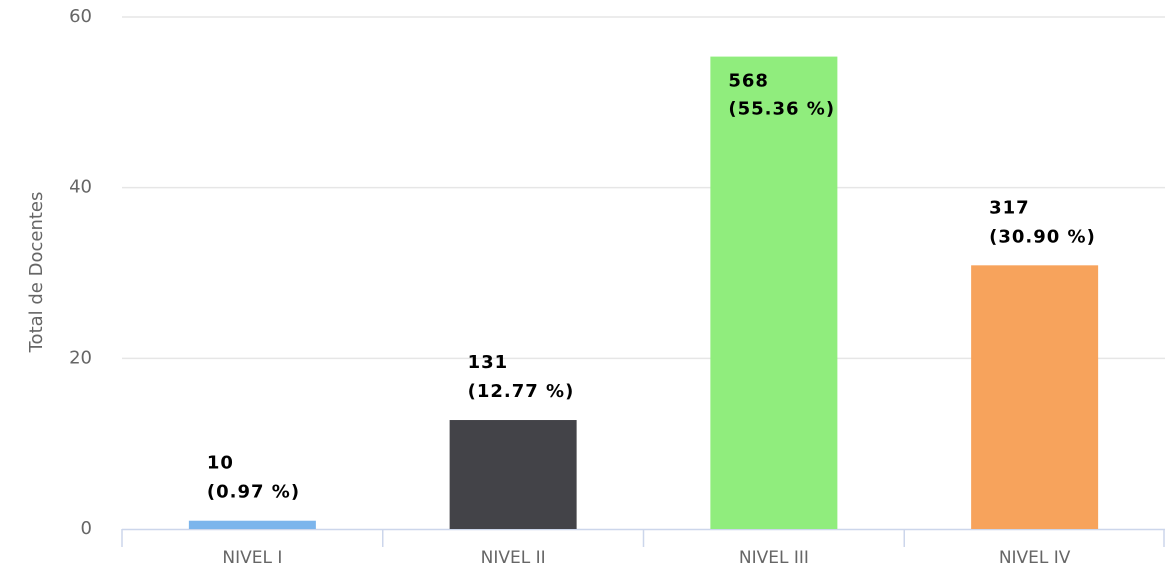  I want to click on data-label-percent: (55.36 %), so click(781, 109).